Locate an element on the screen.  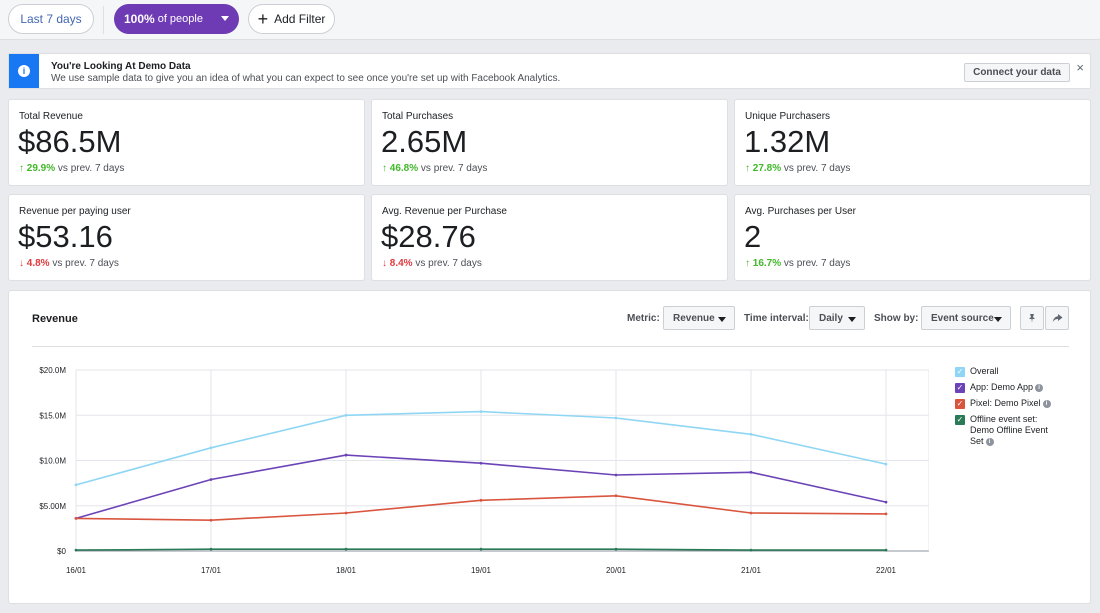
metric-label: Revenue per paying user is located at coordinates (75, 211).